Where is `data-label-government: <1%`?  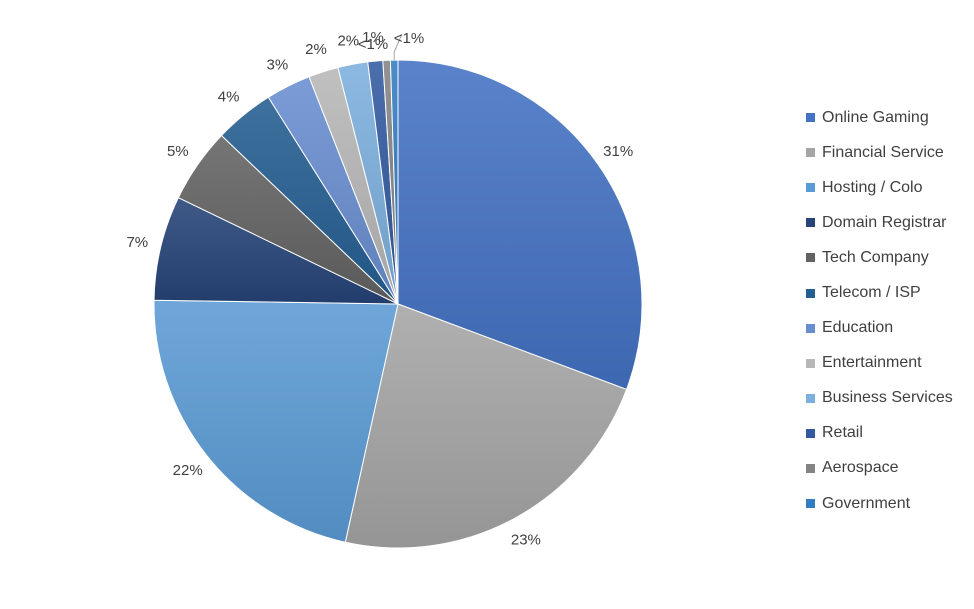
data-label-government: <1% is located at coordinates (409, 38).